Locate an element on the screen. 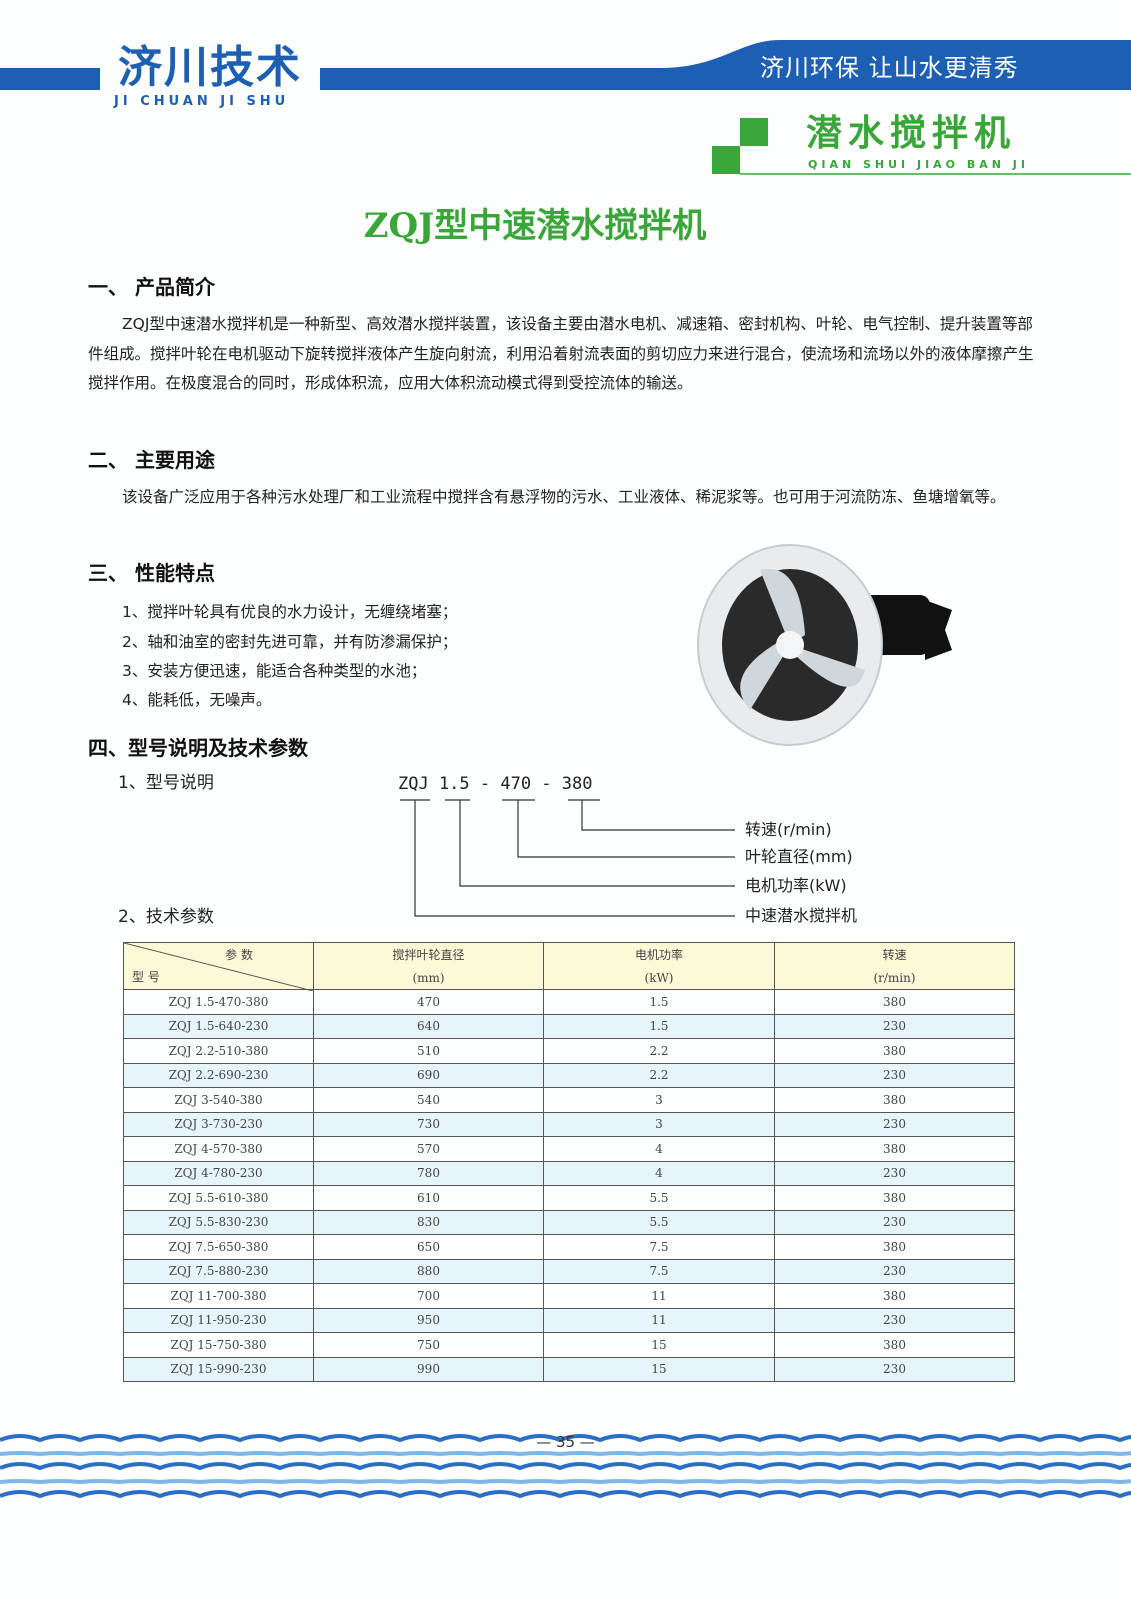  section-heading: 二、 主要用途 is located at coordinates (151, 460).